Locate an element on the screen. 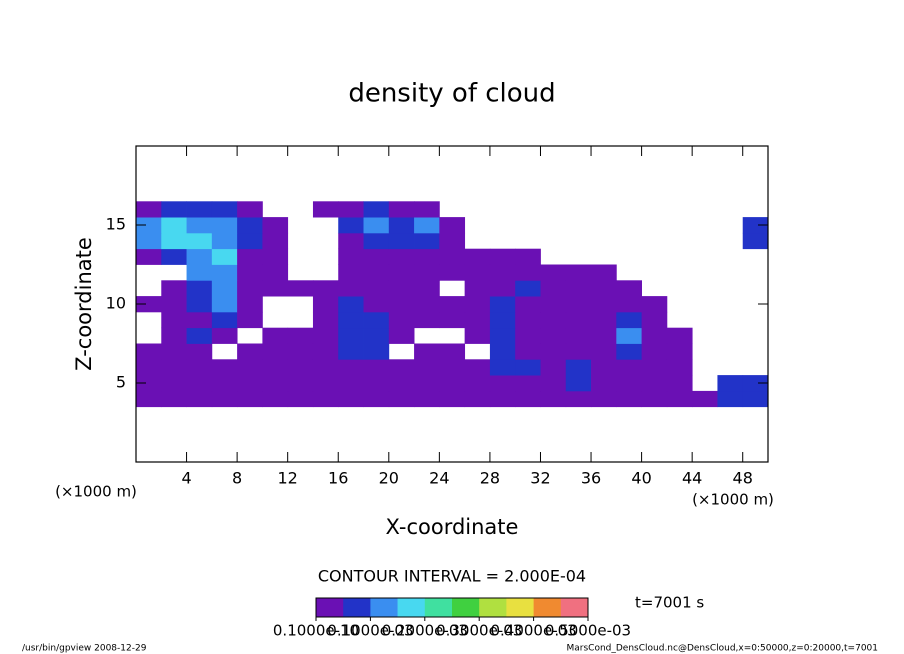 The height and width of the screenshot is (654, 904). x-tick-label: 44 is located at coordinates (692, 478).